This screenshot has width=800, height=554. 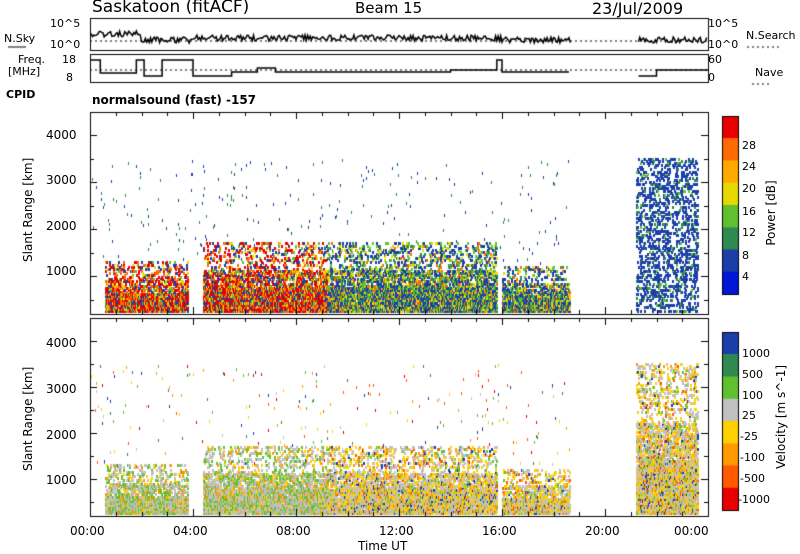 I want to click on x-tick-1200: 12:00, so click(x=396, y=531).